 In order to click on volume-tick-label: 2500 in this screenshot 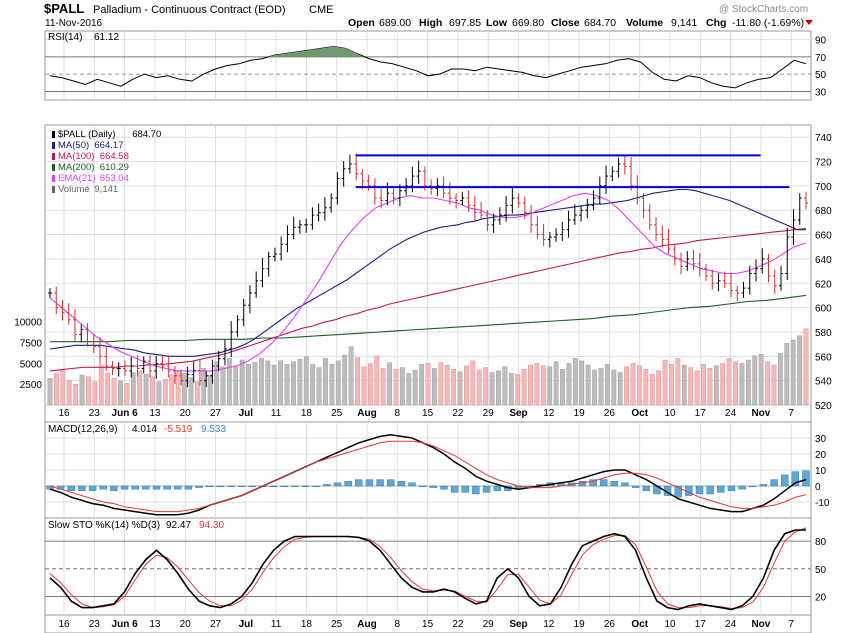, I will do `click(31, 385)`.